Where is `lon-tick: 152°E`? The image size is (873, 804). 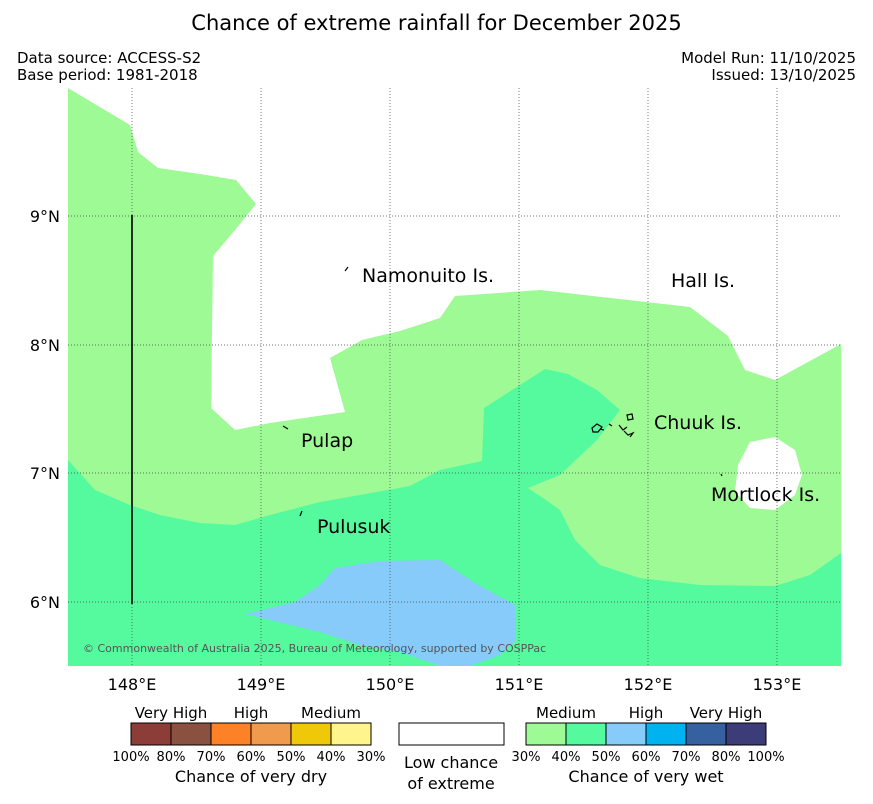 lon-tick: 152°E is located at coordinates (648, 684).